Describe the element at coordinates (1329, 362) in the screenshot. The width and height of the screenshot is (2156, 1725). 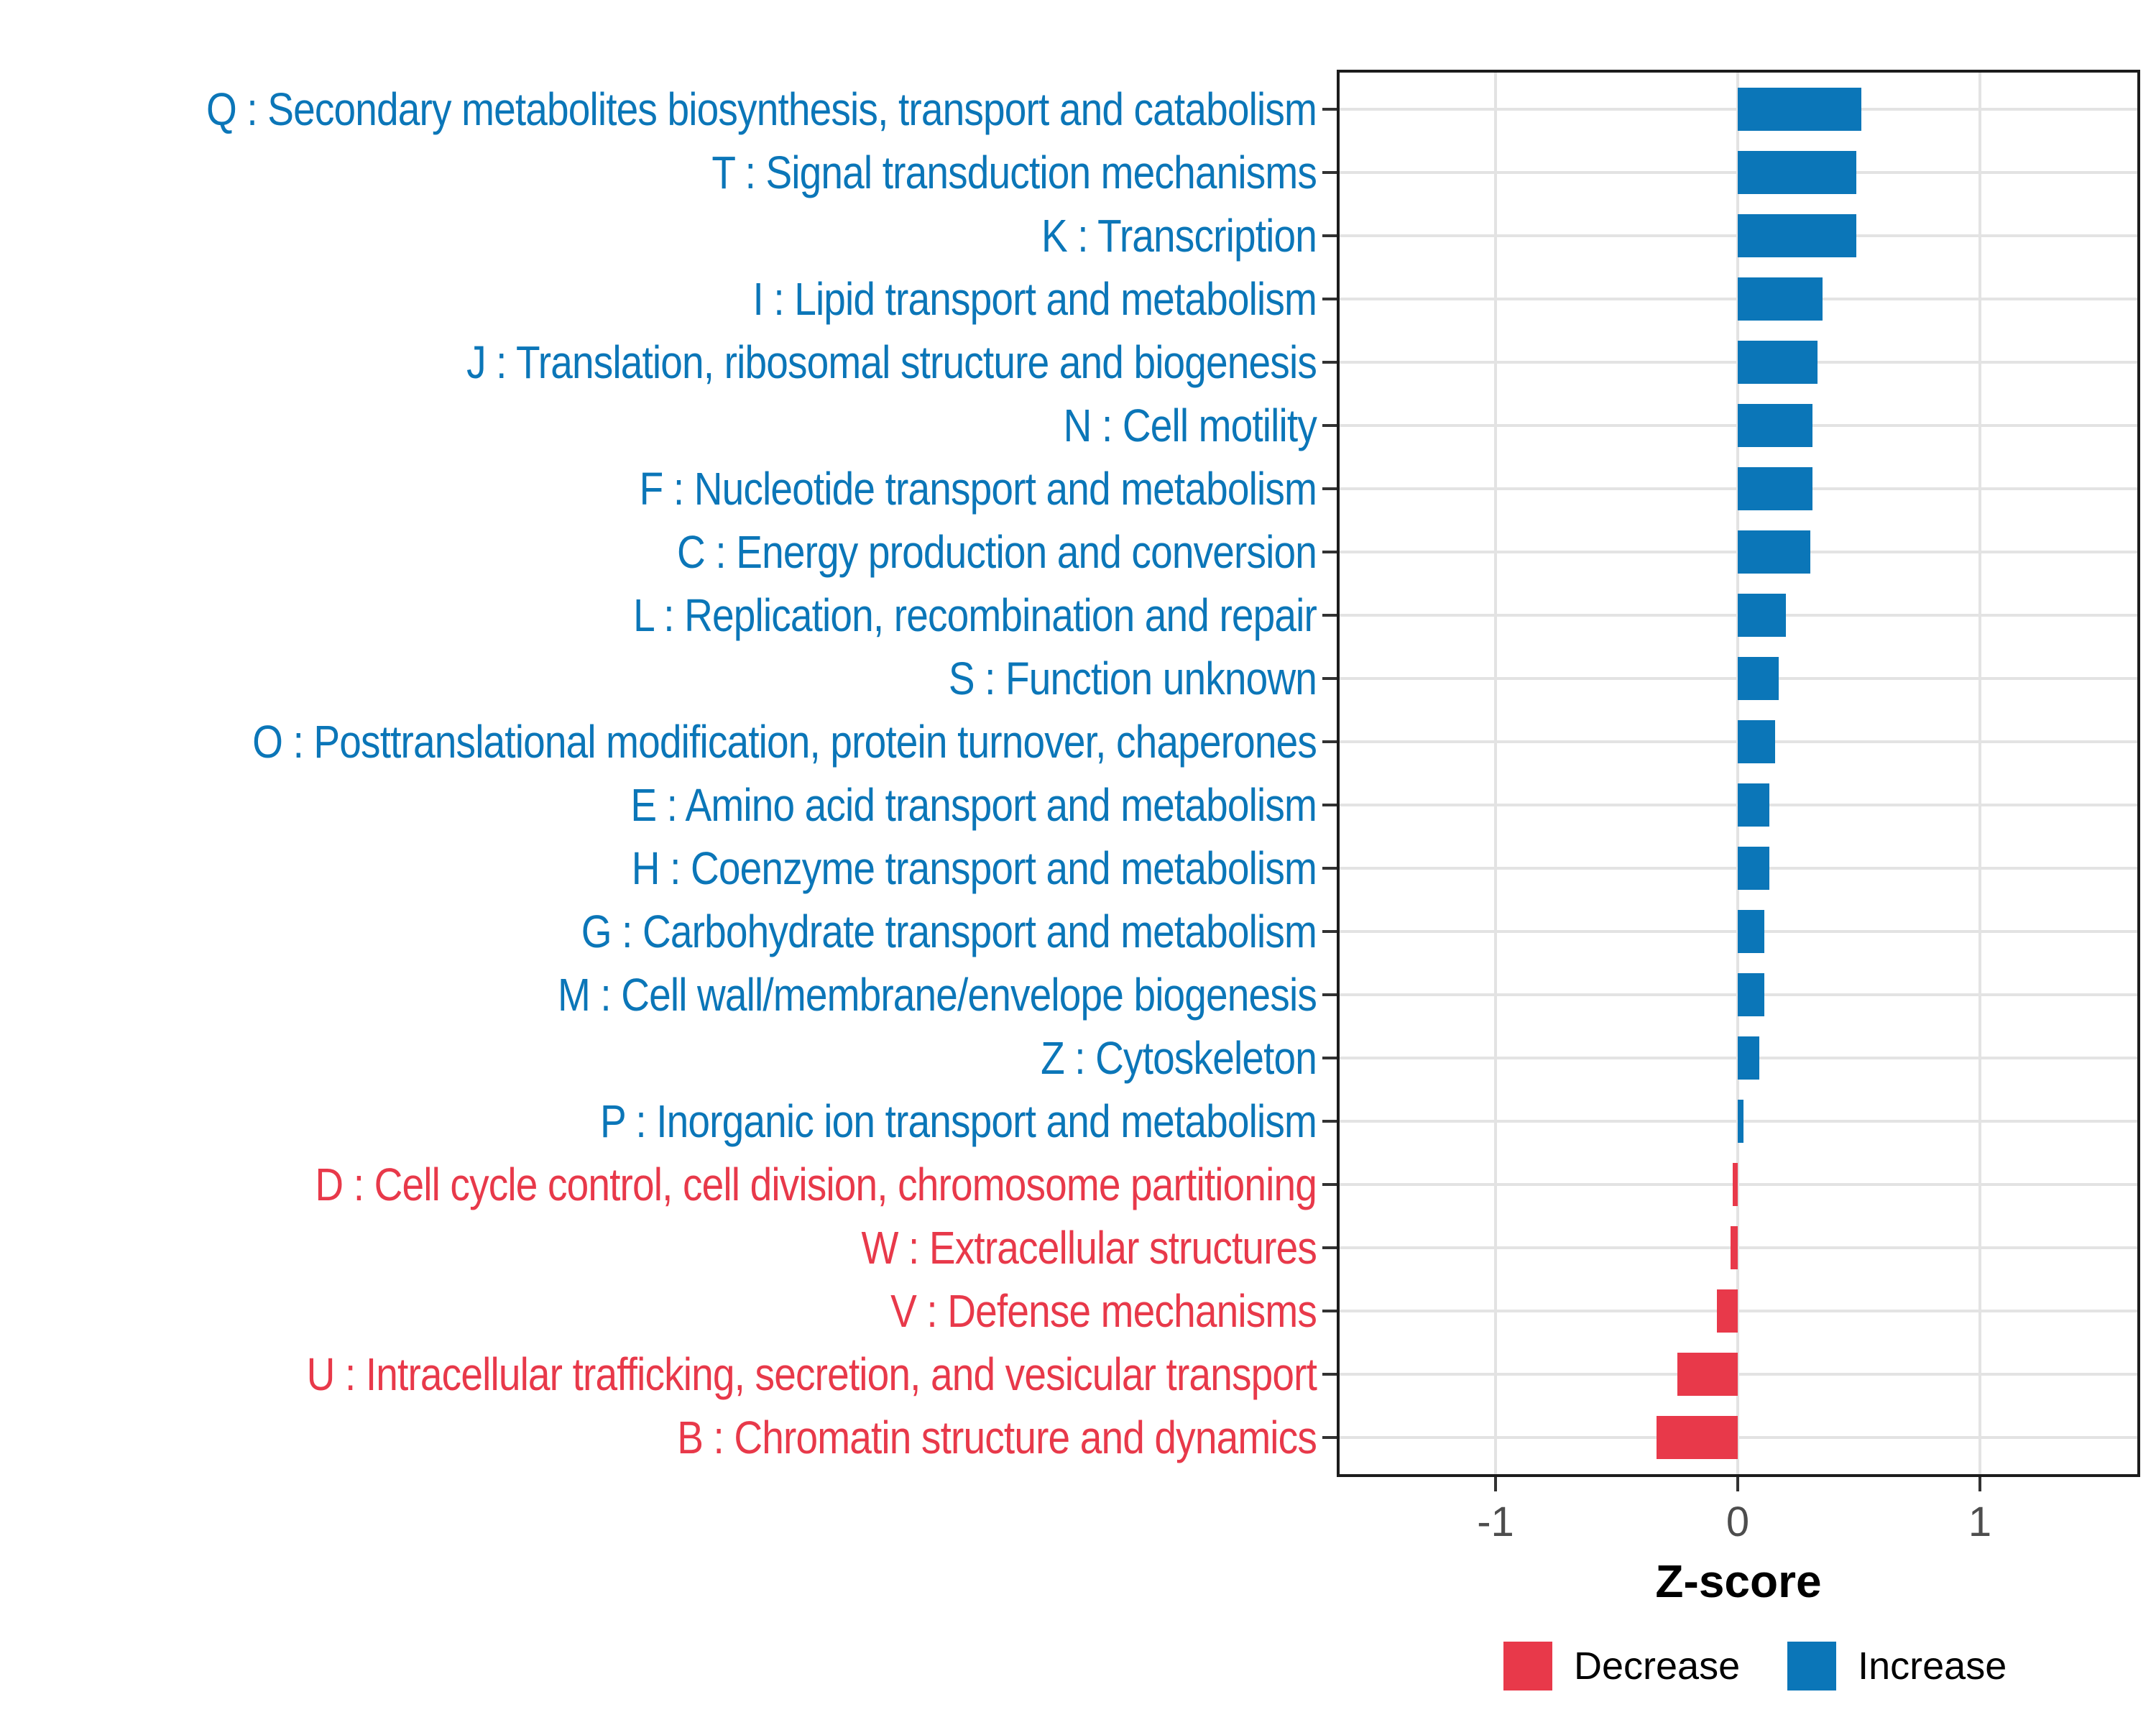
I see `y-tick-mark-J` at that location.